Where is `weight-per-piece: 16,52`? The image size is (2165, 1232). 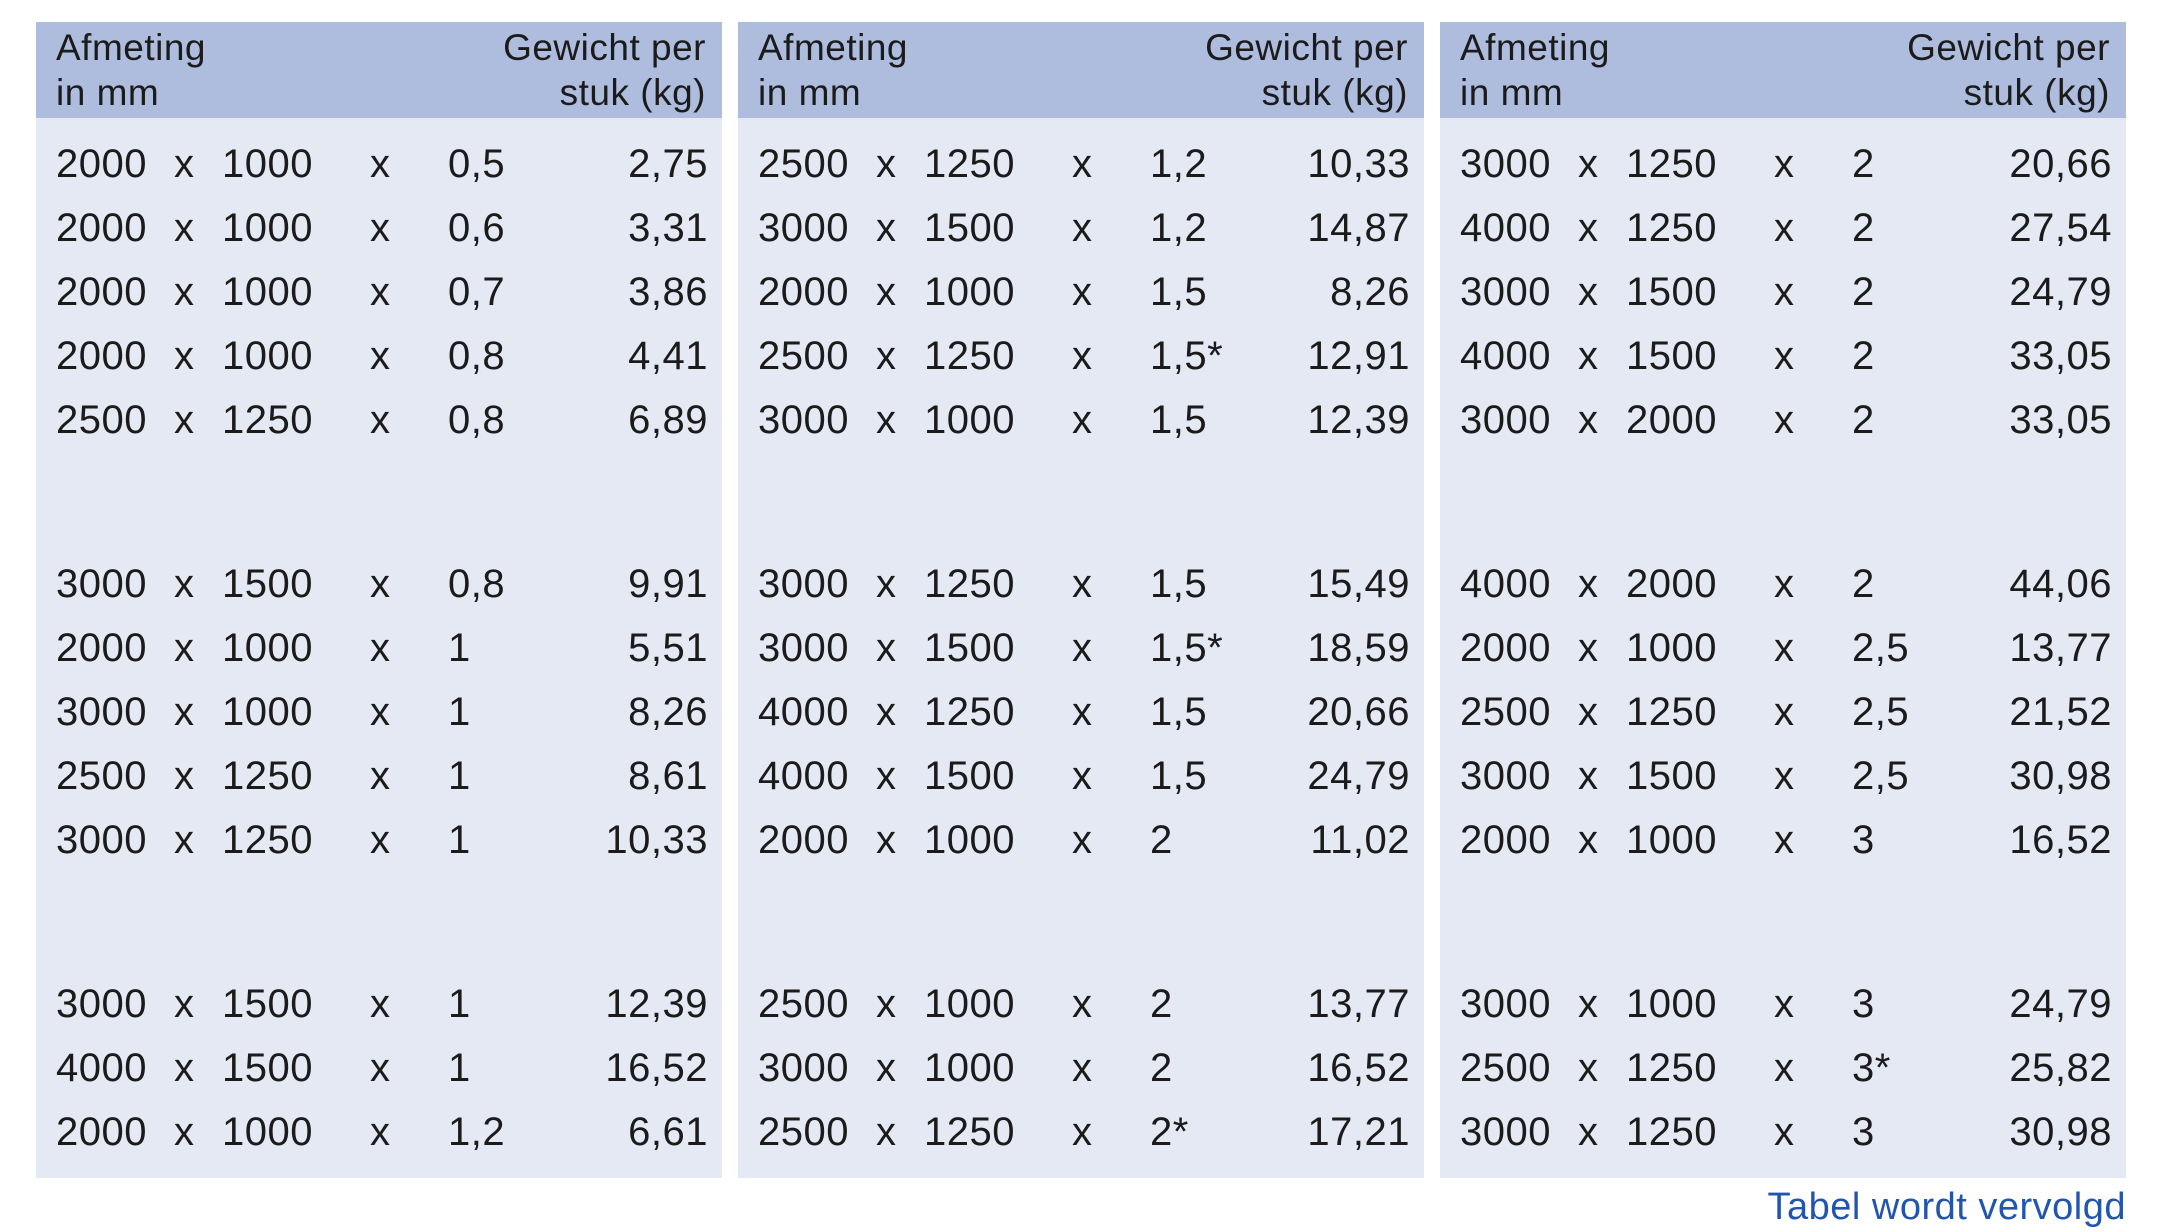
weight-per-piece: 16,52 is located at coordinates (2060, 839).